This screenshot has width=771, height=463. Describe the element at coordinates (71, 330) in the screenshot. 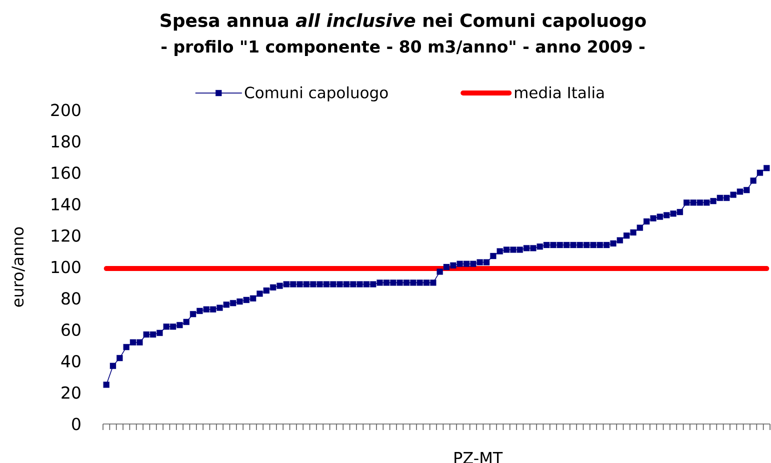

I see `y-tick-label: 60` at that location.